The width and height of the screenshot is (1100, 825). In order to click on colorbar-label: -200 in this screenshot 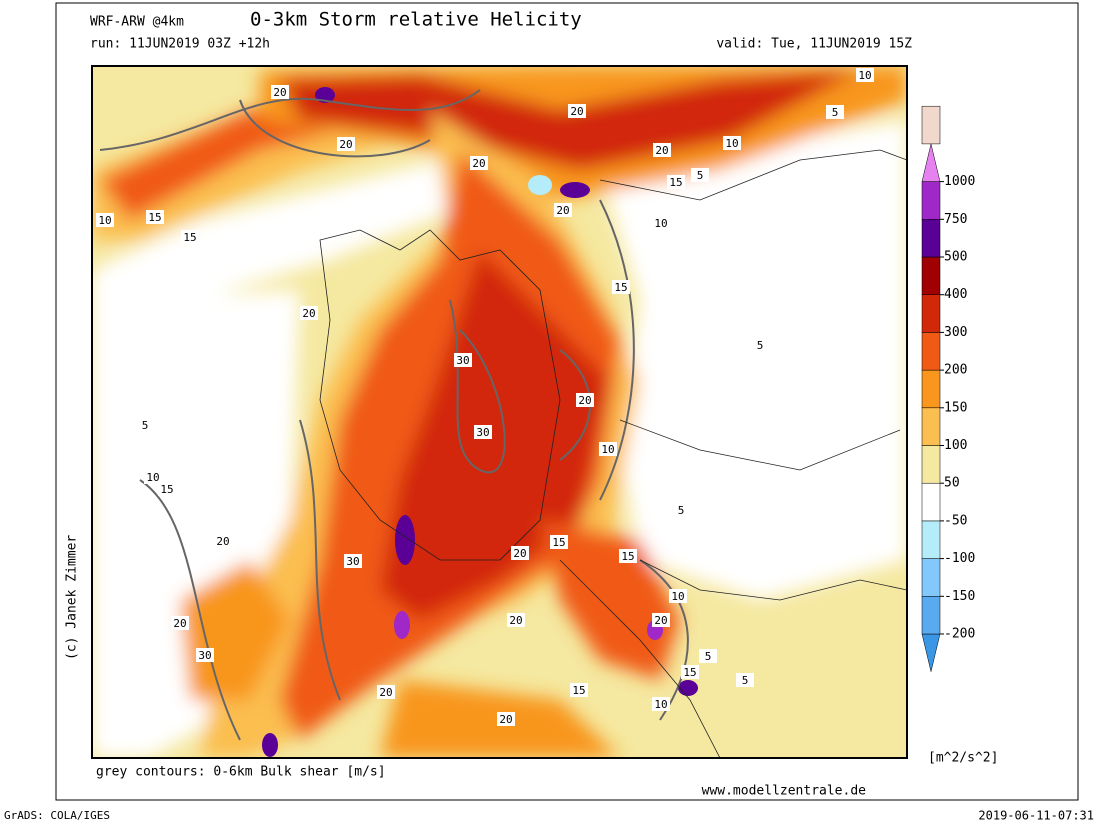, I will do `click(959, 634)`.